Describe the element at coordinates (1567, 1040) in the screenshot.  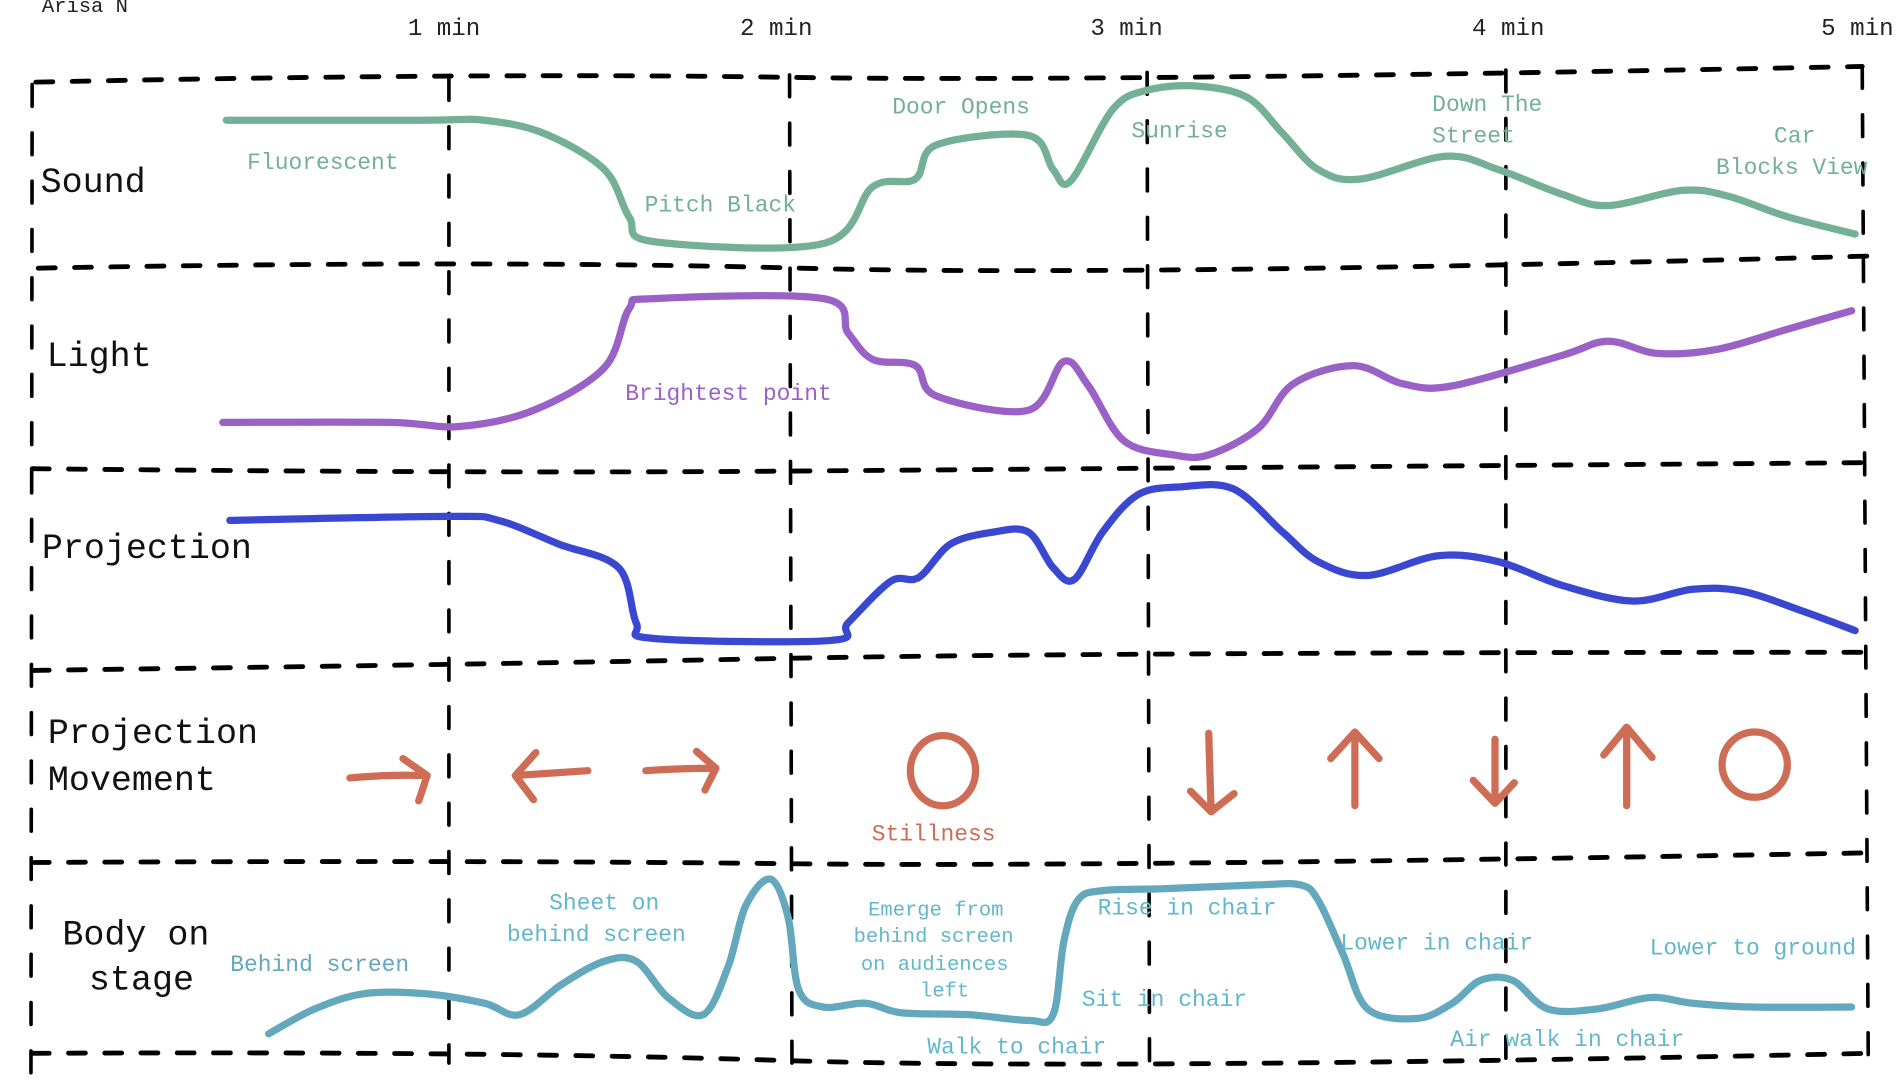
I see `annotation-air-walk: Air walk in chair` at that location.